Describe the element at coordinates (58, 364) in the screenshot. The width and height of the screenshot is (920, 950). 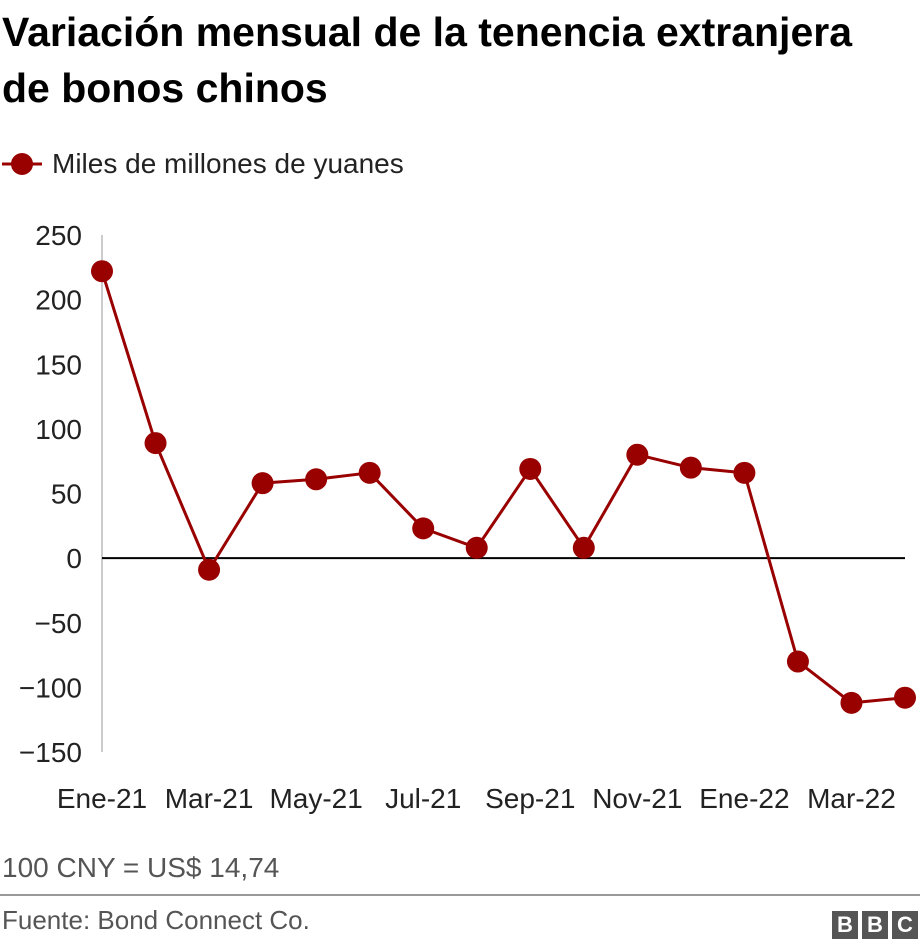
I see `y-tick-label: 150` at that location.